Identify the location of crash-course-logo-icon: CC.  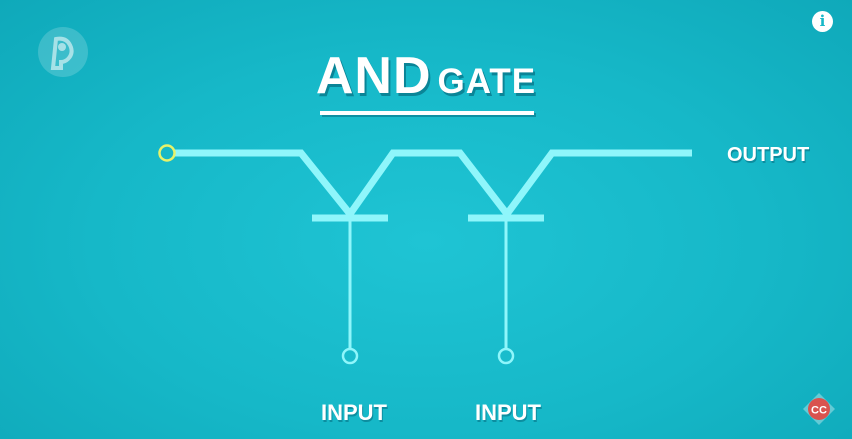
(819, 409).